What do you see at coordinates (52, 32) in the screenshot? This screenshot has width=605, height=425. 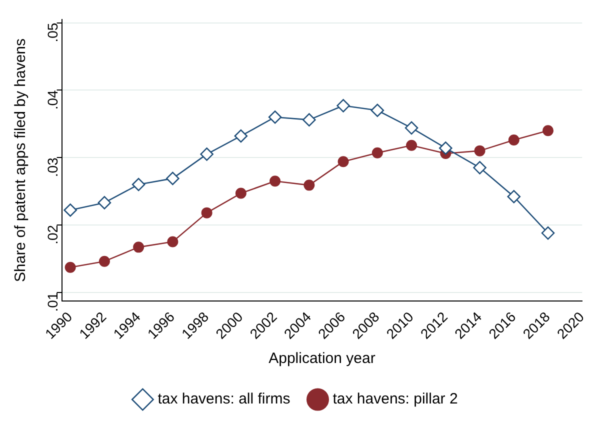 I see `y-tick-label: .05` at bounding box center [52, 32].